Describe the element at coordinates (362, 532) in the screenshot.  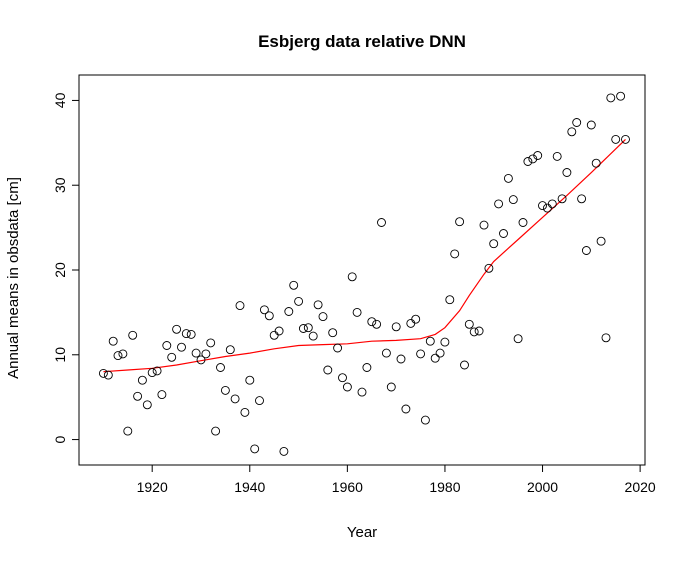
I see `x-axis-label: Year` at that location.